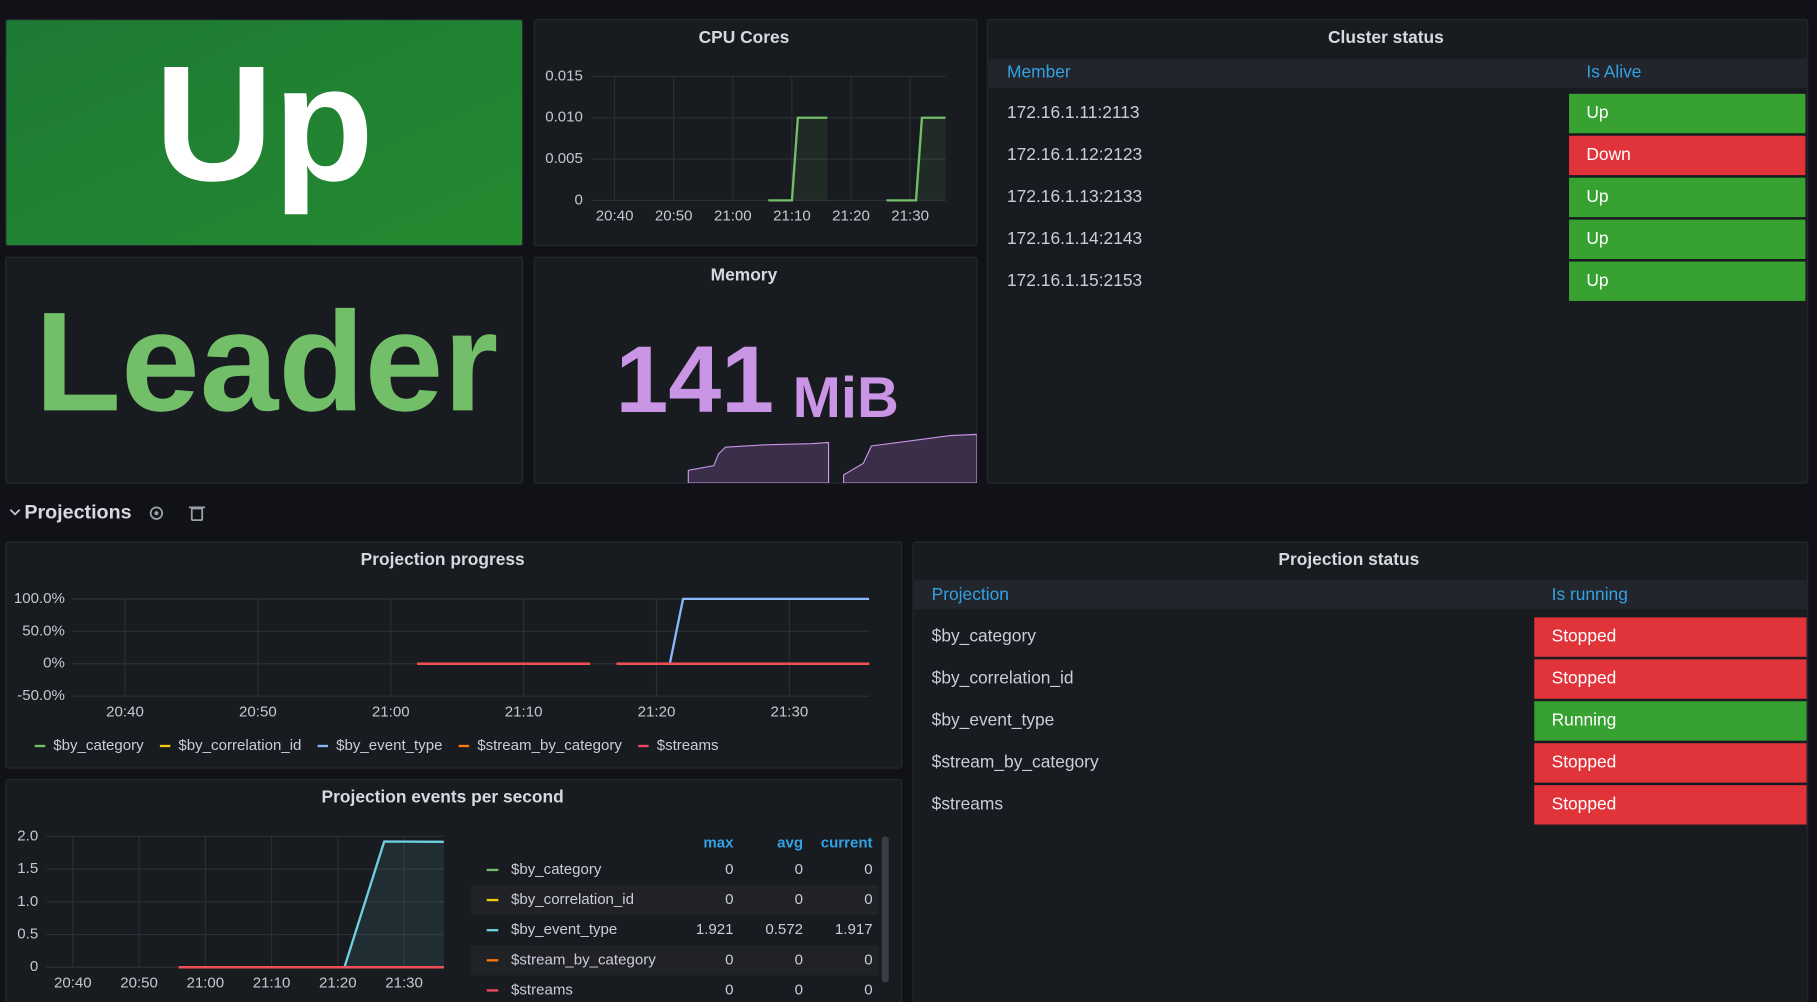  I want to click on status-text: Down, so click(1608, 154).